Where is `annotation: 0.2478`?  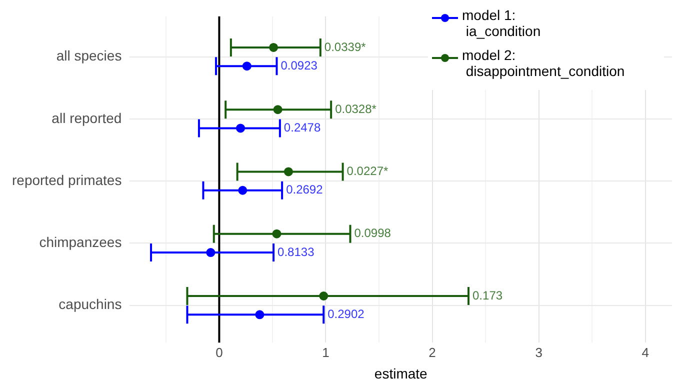 annotation: 0.2478 is located at coordinates (302, 127).